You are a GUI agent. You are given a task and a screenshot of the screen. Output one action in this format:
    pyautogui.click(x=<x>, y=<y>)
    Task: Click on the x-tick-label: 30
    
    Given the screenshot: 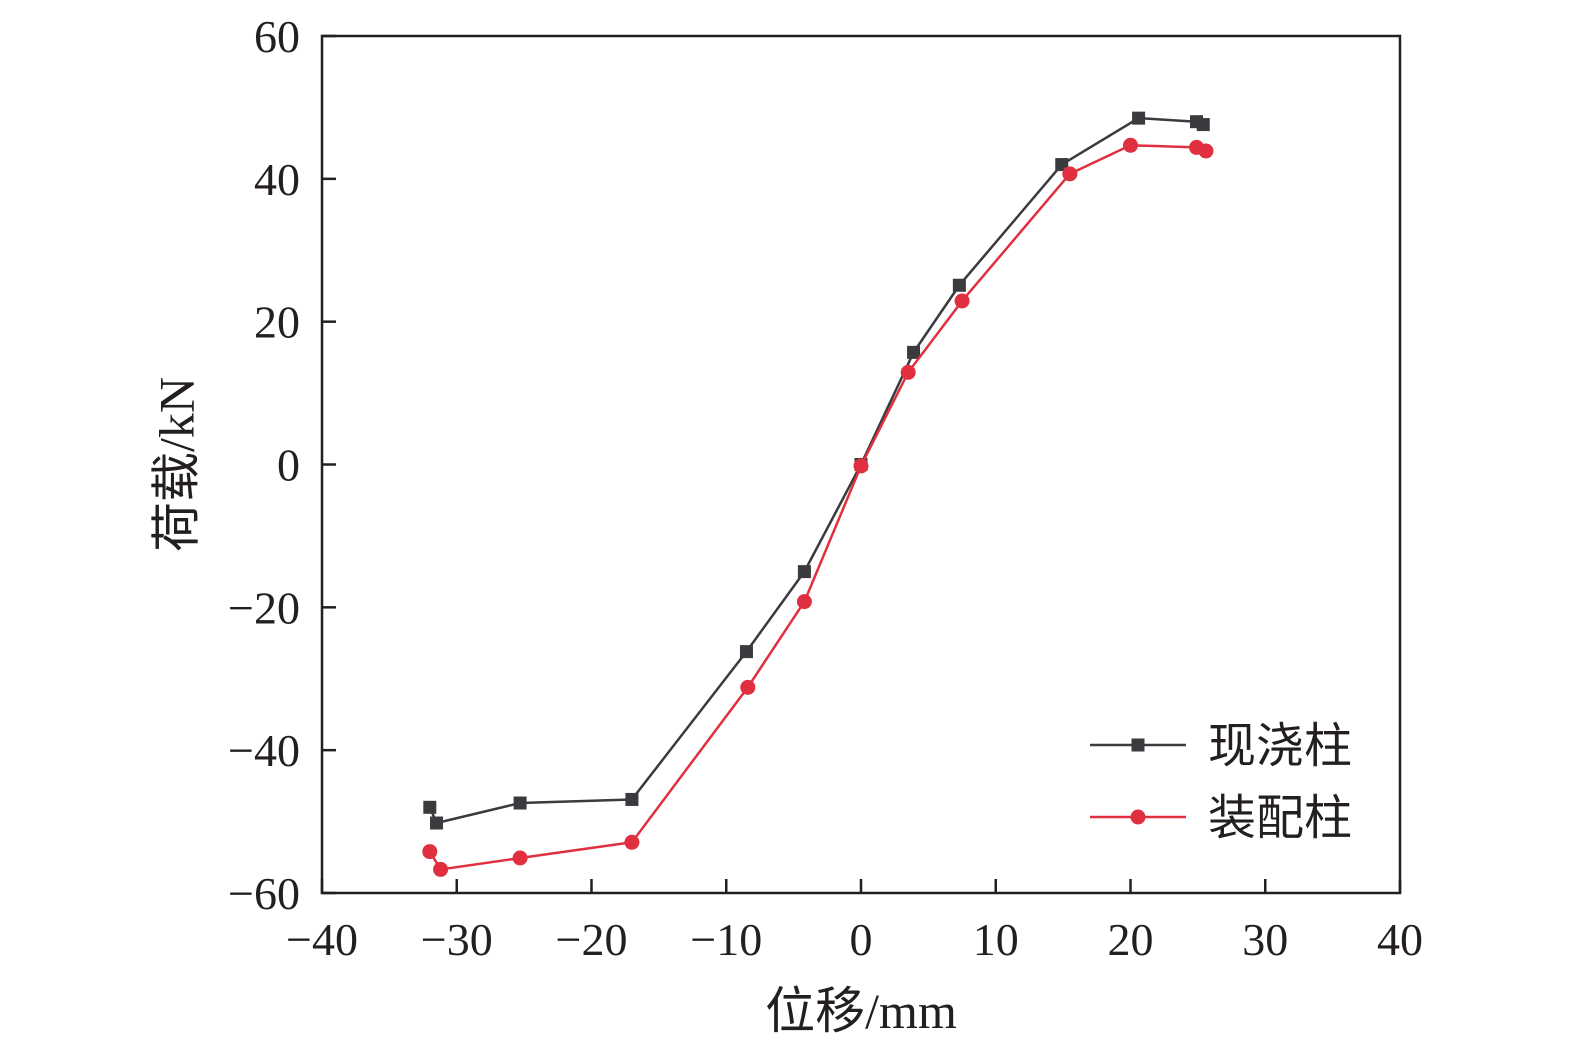 What is the action you would take?
    pyautogui.click(x=1265, y=939)
    